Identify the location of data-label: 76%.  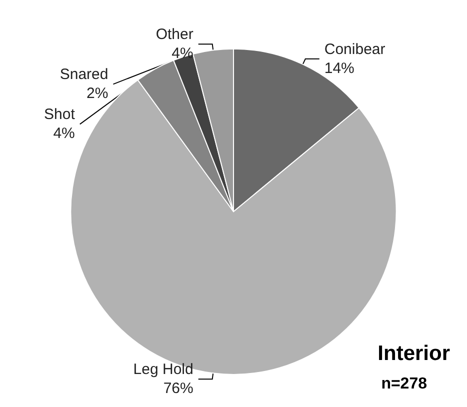
(178, 389).